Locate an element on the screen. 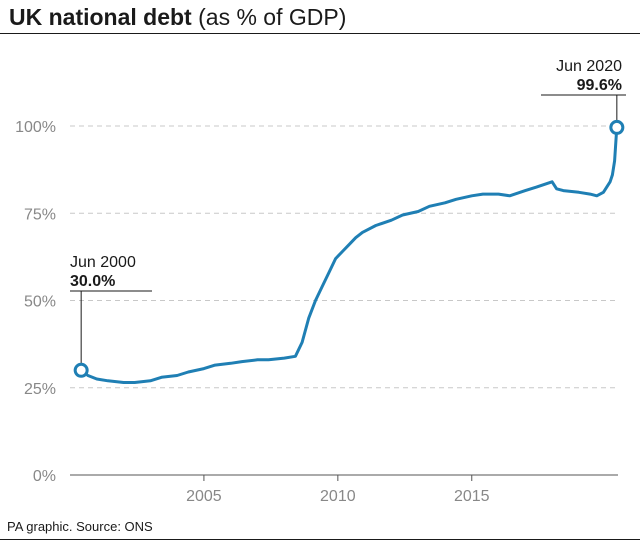 Image resolution: width=640 pixels, height=541 pixels. y-tick-label: 0% is located at coordinates (44, 476).